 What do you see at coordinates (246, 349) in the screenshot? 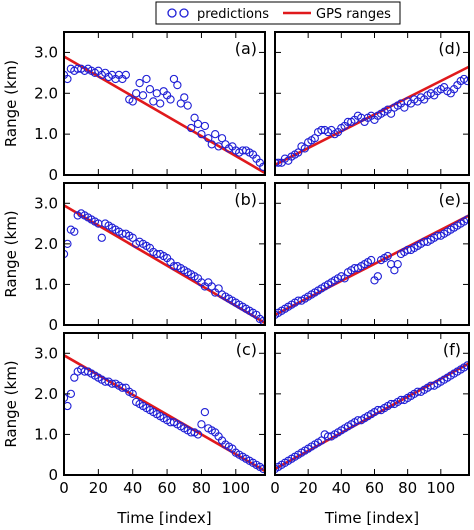
I see `panel-tag: (c)` at bounding box center [246, 349].